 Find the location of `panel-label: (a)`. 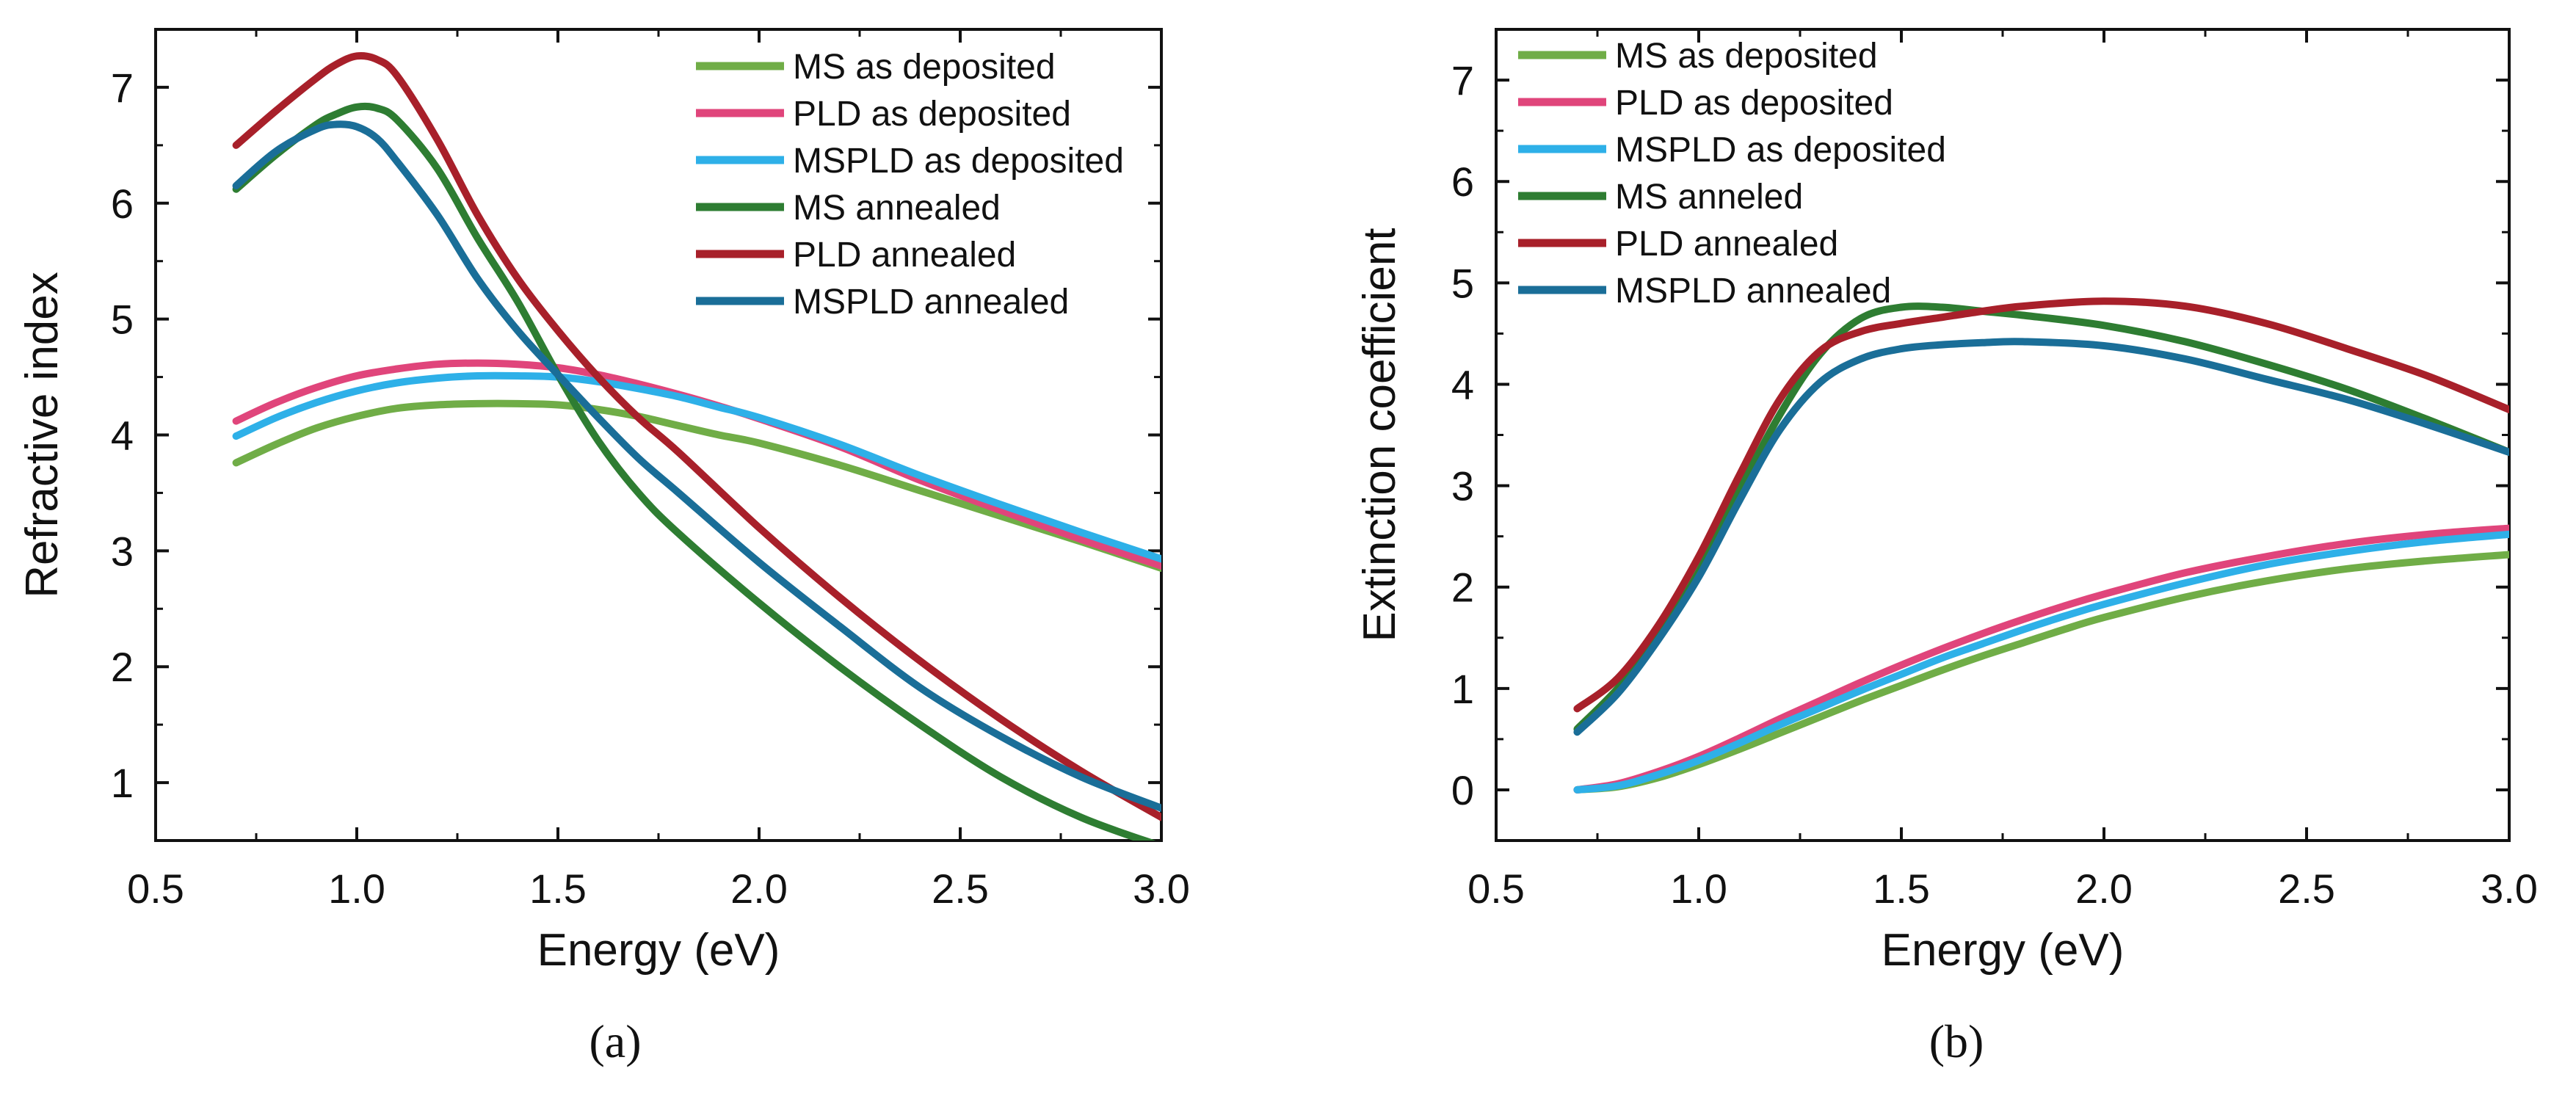

panel-label: (a) is located at coordinates (615, 1041).